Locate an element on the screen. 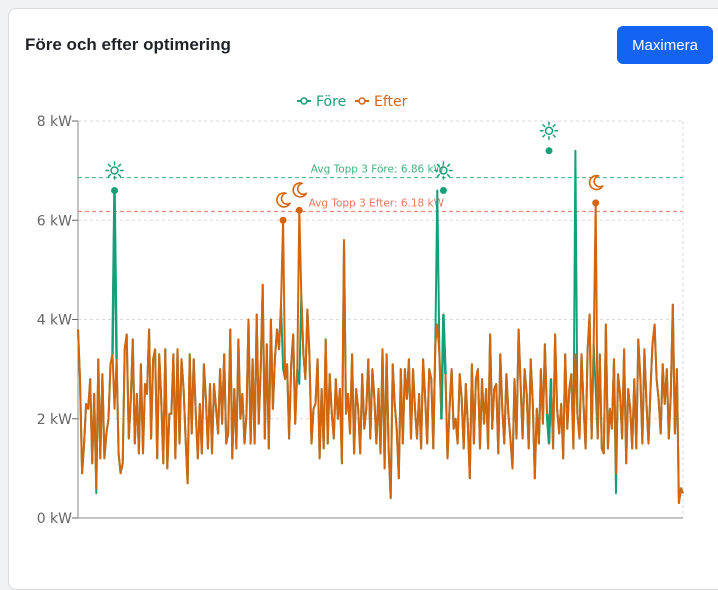 This screenshot has width=718, height=590. reference-line-label: Avg Topp 3 Före: 6.86 kW is located at coordinates (378, 170).